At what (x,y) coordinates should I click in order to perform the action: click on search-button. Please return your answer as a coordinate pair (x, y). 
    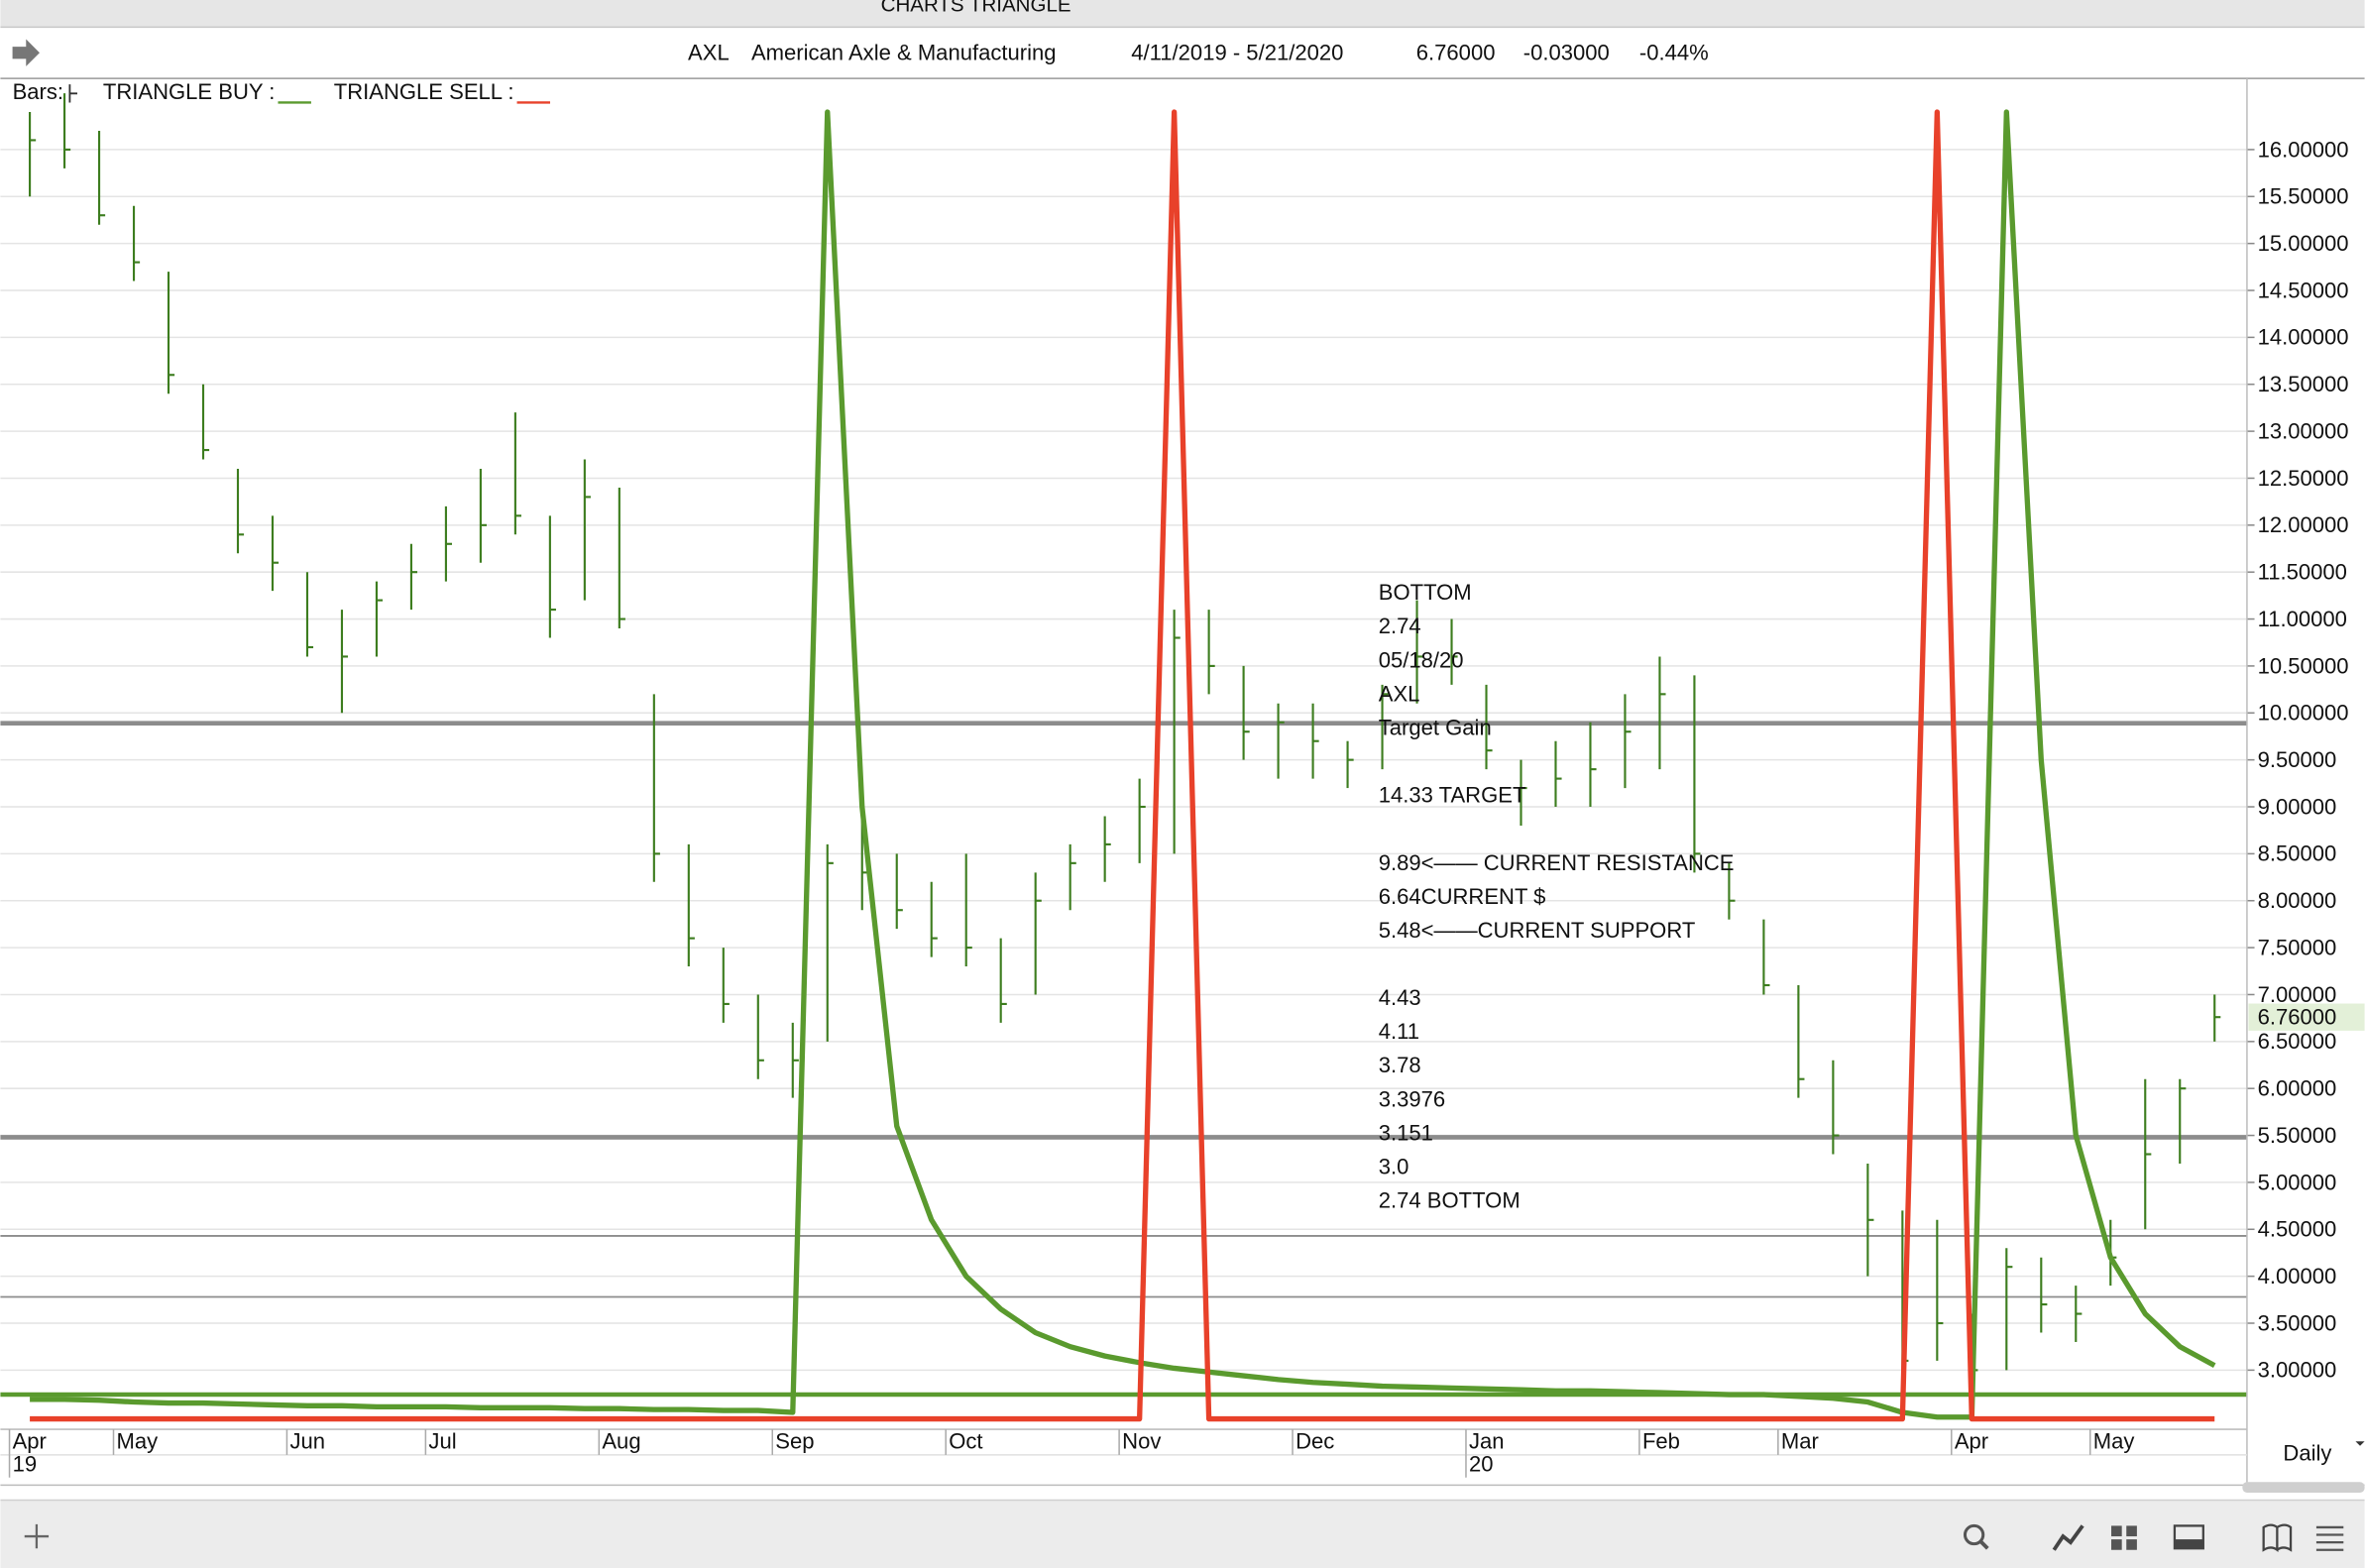
    Looking at the image, I should click on (1976, 1536).